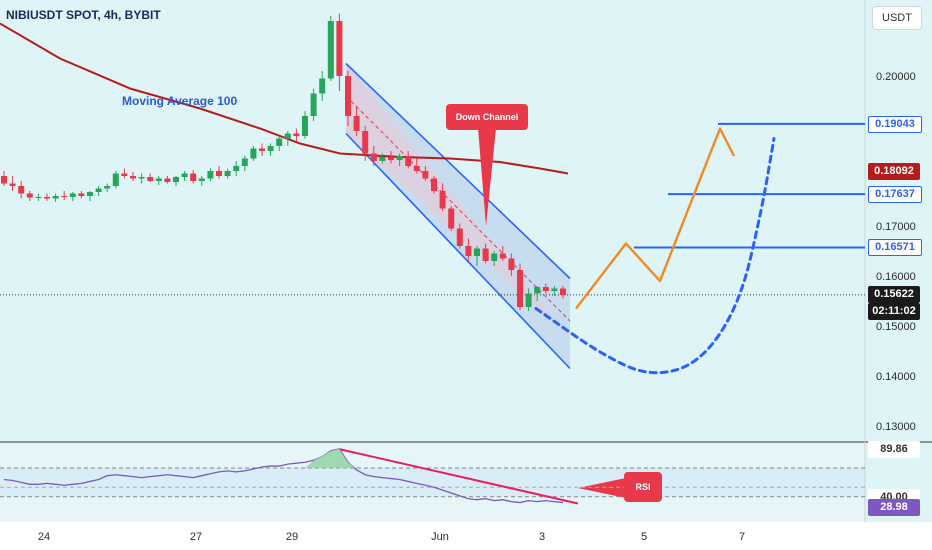 Image resolution: width=932 pixels, height=550 pixels. I want to click on price-badge-target-1: 0.19043, so click(895, 124).